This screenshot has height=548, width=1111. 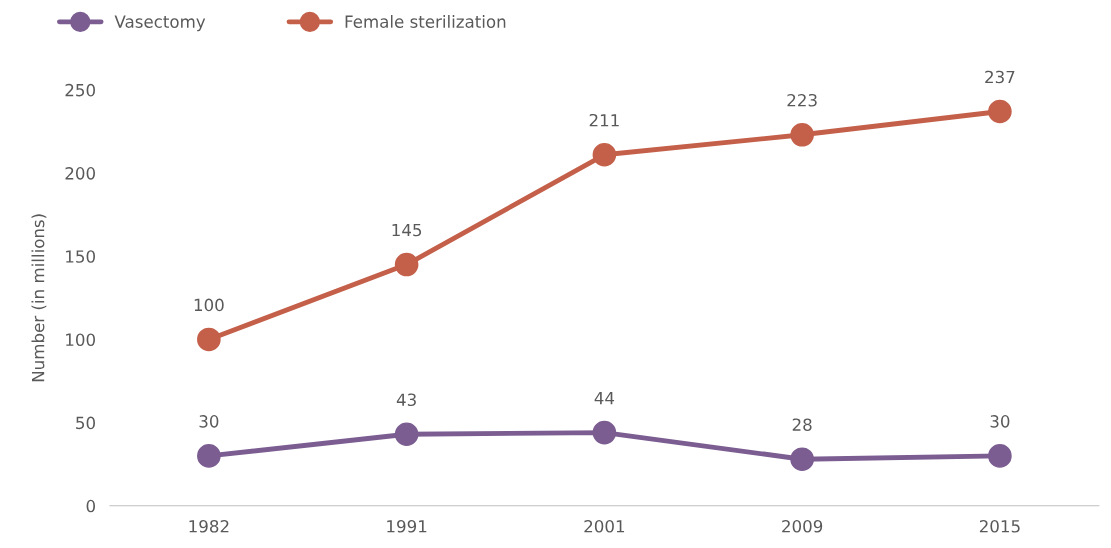 What do you see at coordinates (425, 21) in the screenshot?
I see `legend-label: Female sterilization` at bounding box center [425, 21].